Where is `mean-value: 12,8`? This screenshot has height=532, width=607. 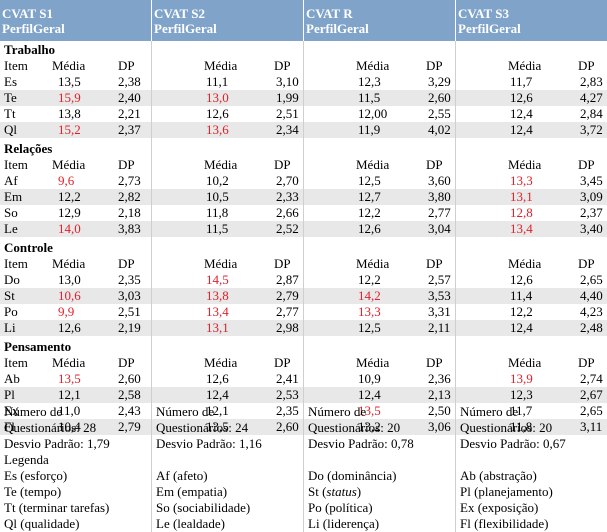 mean-value: 12,8 is located at coordinates (521, 212).